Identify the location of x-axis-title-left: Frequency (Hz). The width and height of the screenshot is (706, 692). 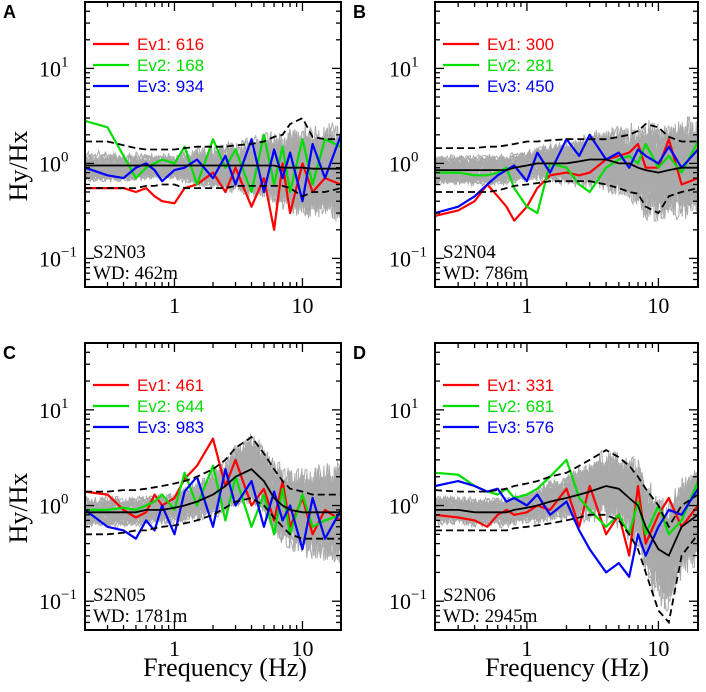
(225, 667).